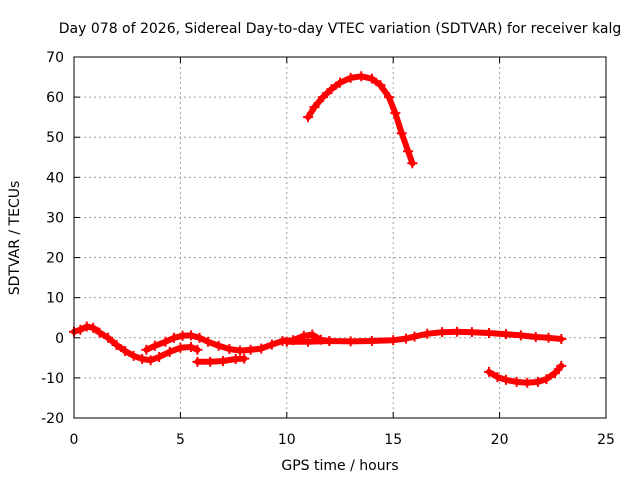 This screenshot has width=640, height=485. I want to click on y-tick-label: 60, so click(55, 98).